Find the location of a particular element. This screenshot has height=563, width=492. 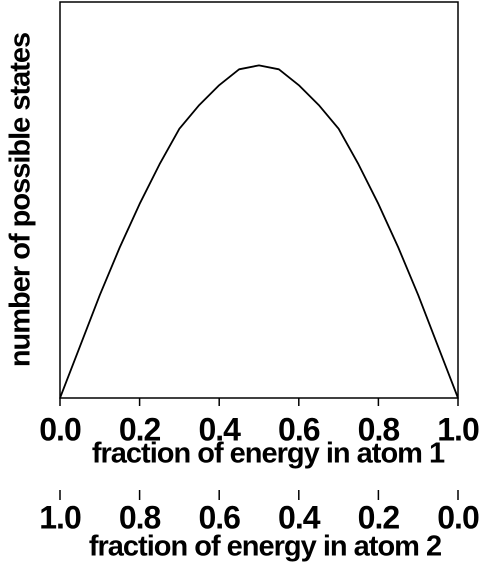

x2-tick-label: 0.6 is located at coordinates (219, 517).